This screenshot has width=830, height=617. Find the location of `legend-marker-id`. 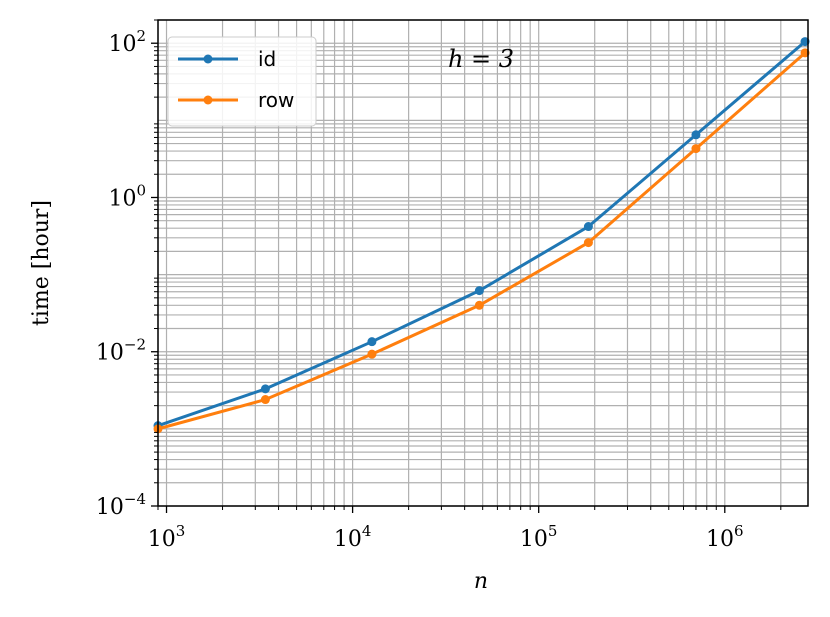

legend-marker-id is located at coordinates (208, 59).